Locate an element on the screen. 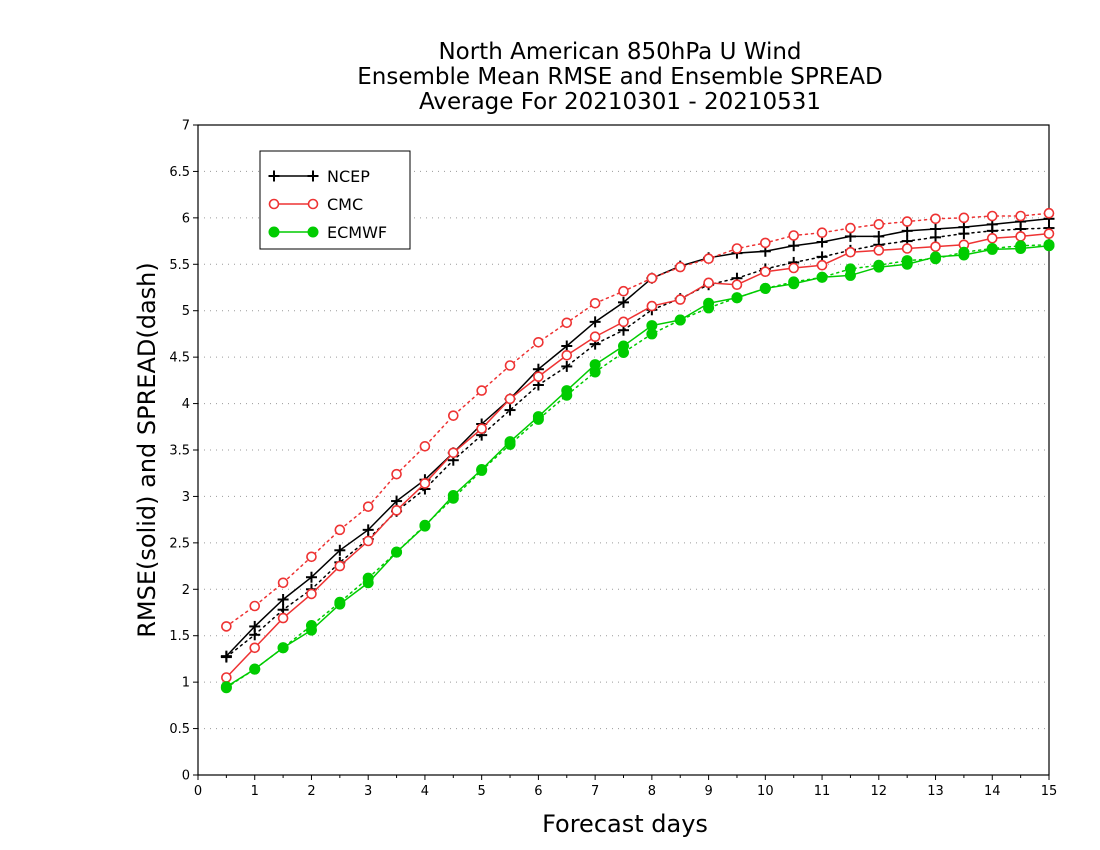  title-line-2: Ensemble Mean RMSE and Ensemble SPREAD is located at coordinates (619, 77).